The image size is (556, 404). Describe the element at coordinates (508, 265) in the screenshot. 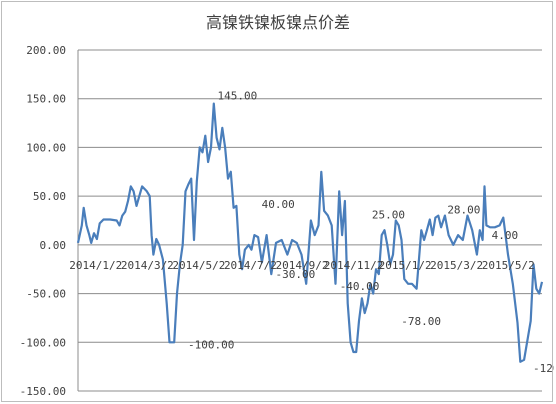

I see `x-tick-label: 2015/5/2` at that location.